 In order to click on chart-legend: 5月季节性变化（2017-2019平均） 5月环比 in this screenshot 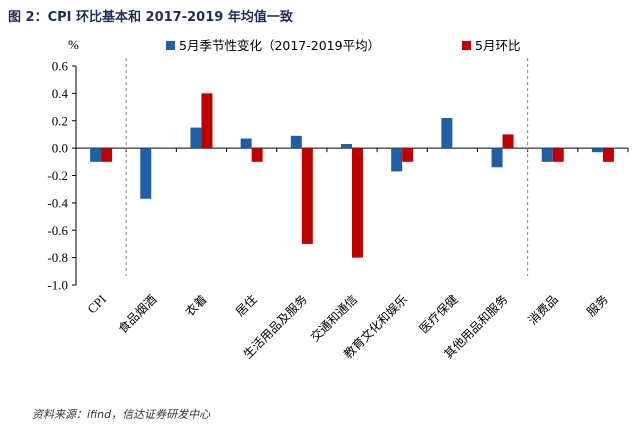, I will do `click(343, 45)`.